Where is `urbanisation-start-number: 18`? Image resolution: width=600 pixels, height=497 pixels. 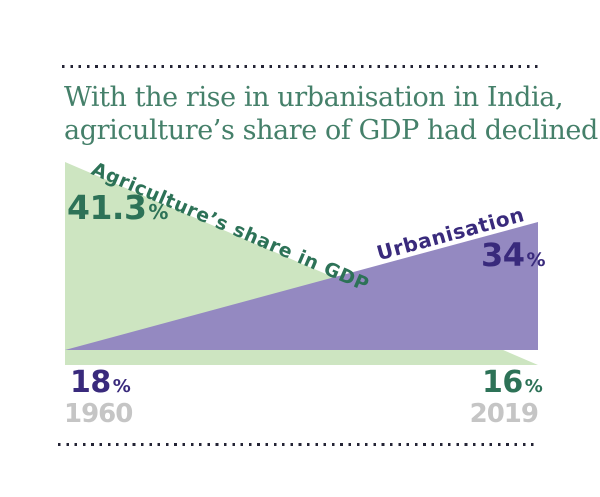 urbanisation-start-number: 18 is located at coordinates (90, 382).